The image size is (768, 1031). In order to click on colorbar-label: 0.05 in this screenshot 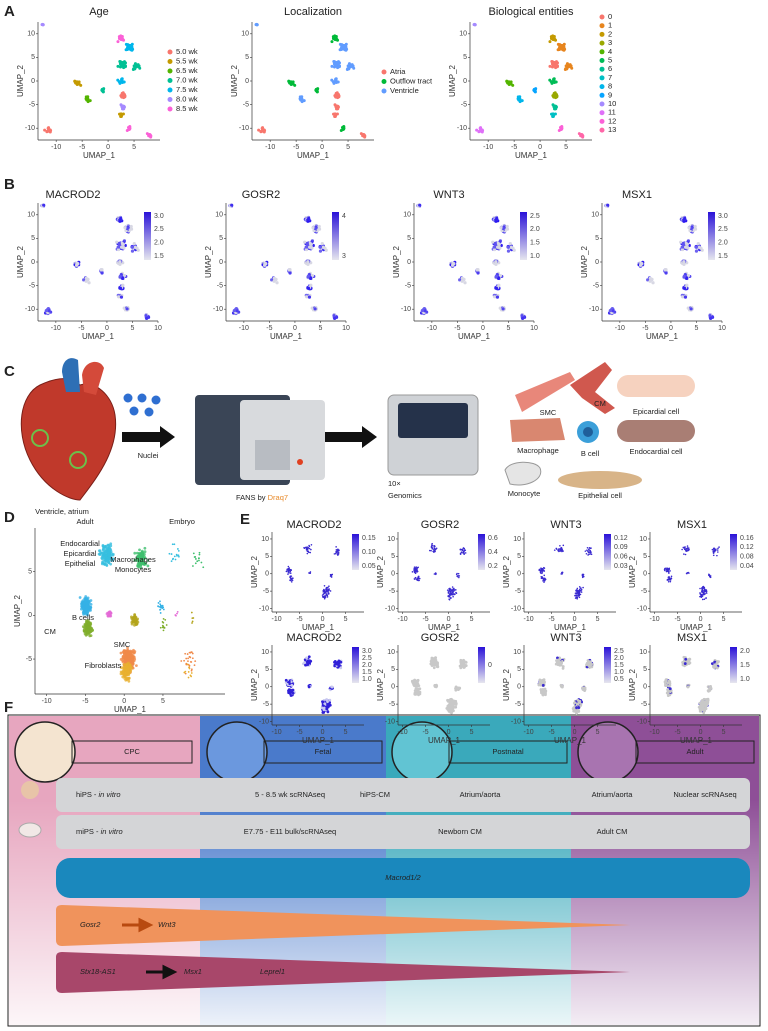, I will do `click(369, 566)`.